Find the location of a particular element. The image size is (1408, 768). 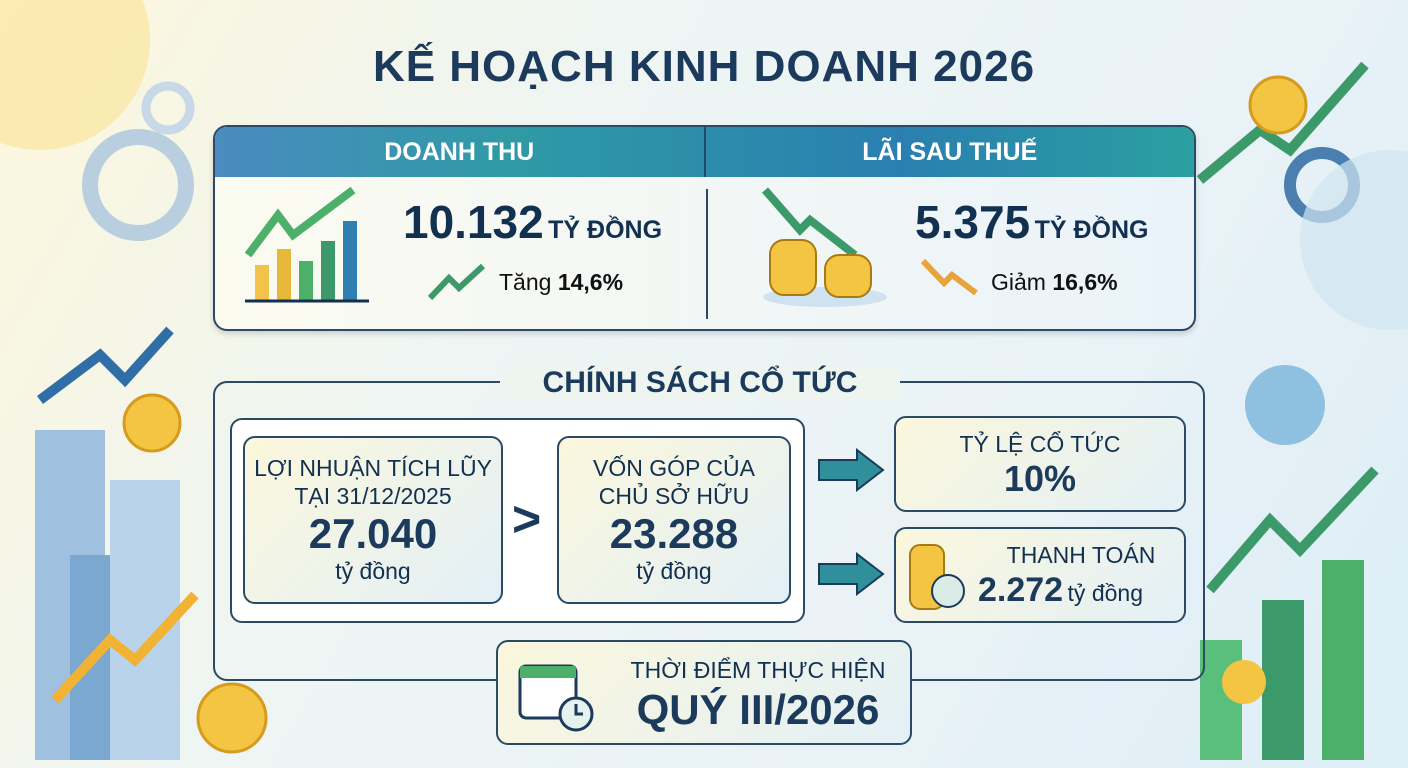

revenue-change-value: 14,6% is located at coordinates (590, 282).